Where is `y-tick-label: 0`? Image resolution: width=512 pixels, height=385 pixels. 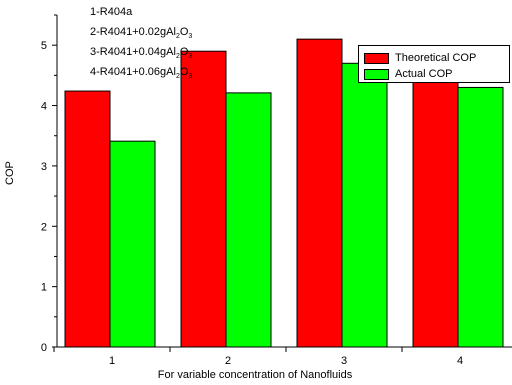
y-tick-label: 0 is located at coordinates (44, 348).